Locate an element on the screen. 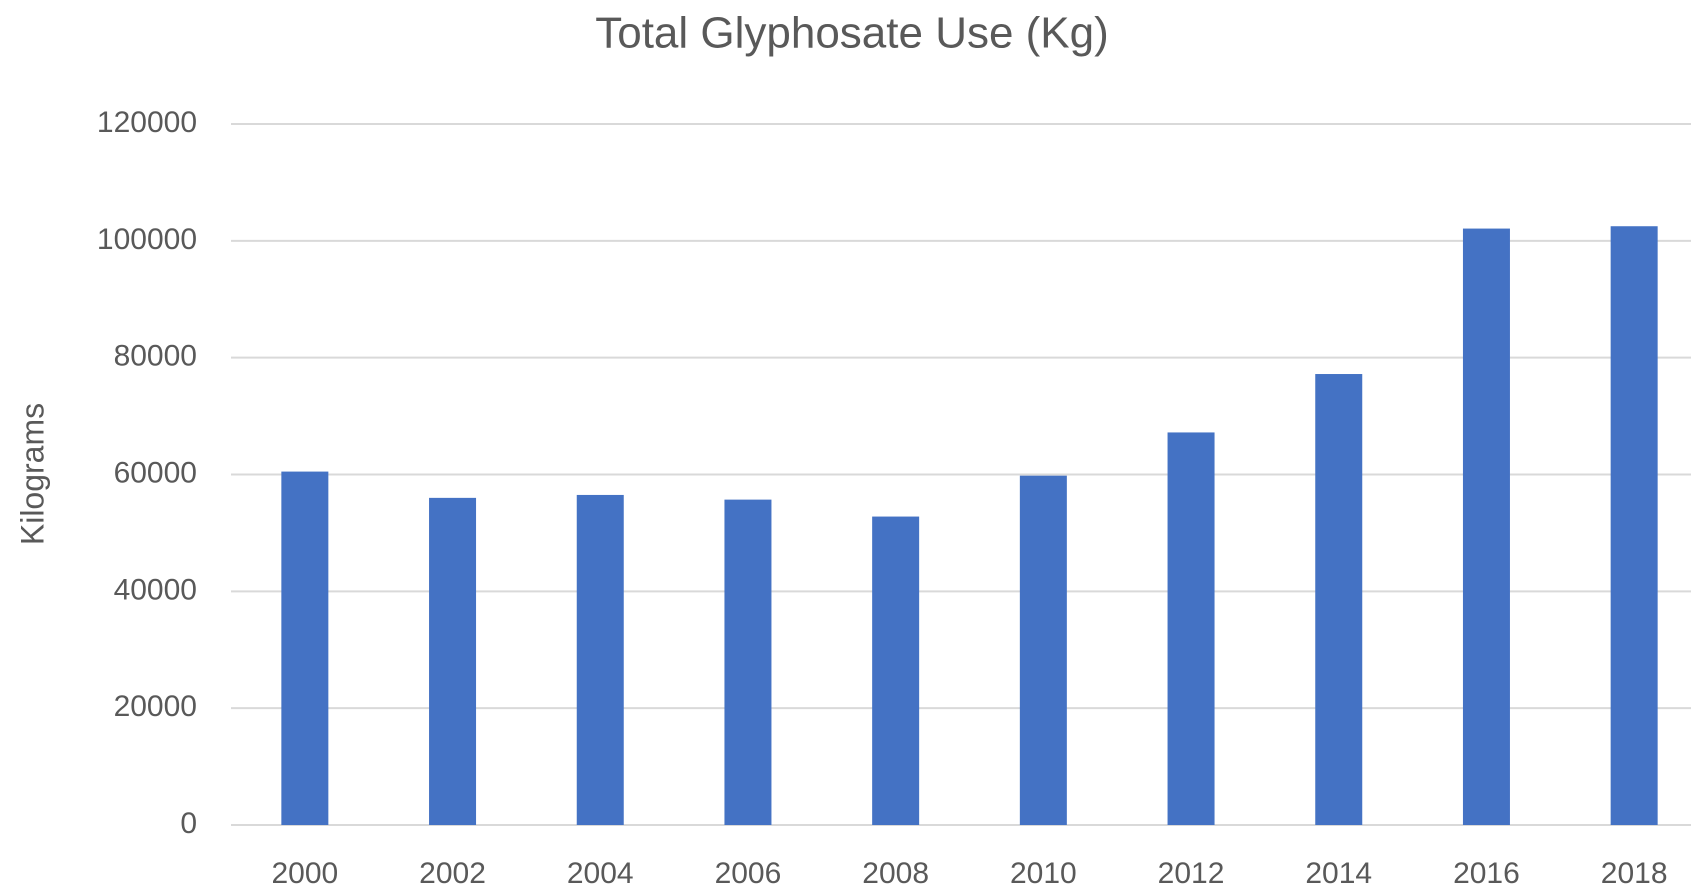  x-tick-label: 2016 is located at coordinates (1486, 873).